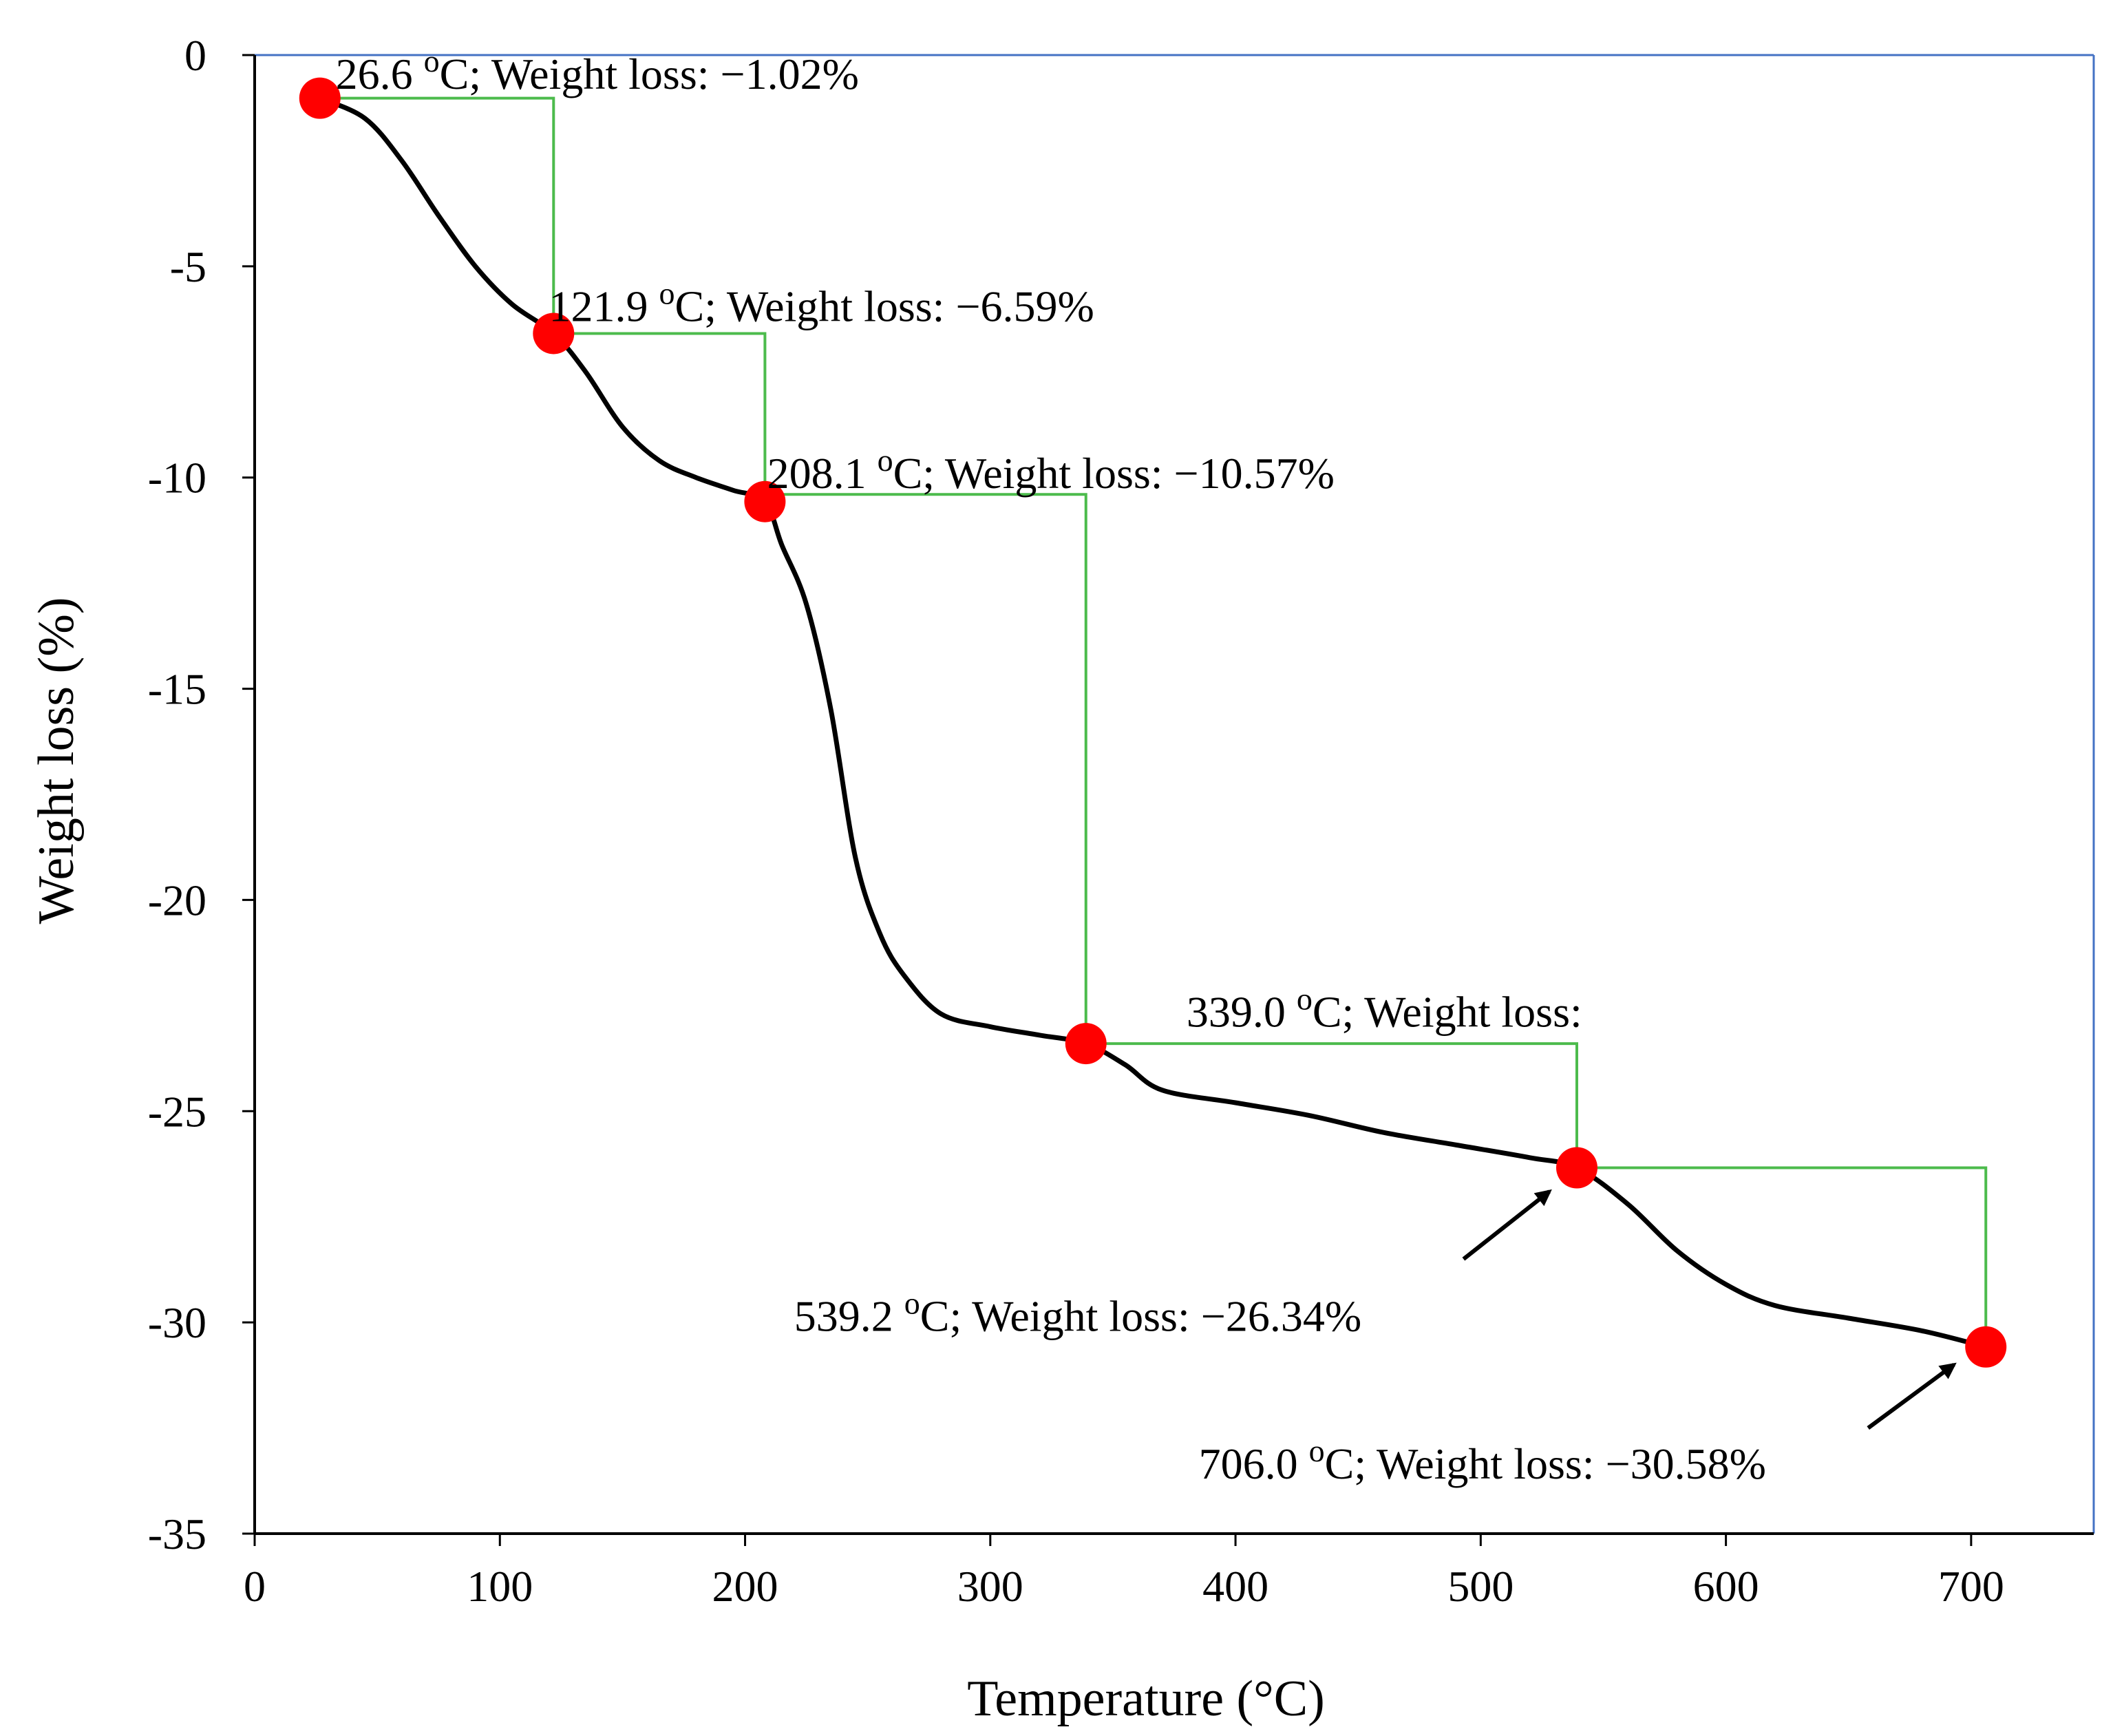  I want to click on x-tick-label: 300, so click(990, 1586).